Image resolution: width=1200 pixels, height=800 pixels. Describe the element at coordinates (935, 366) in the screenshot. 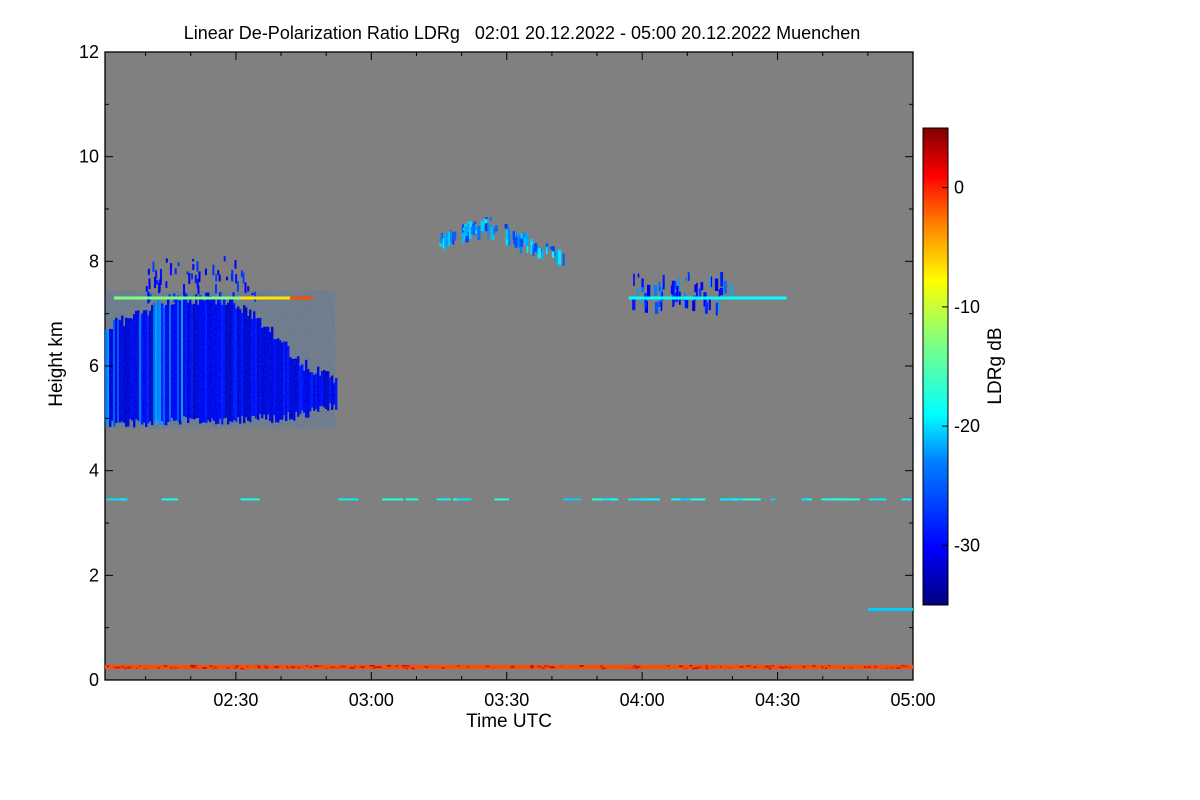

I see `colorbar` at that location.